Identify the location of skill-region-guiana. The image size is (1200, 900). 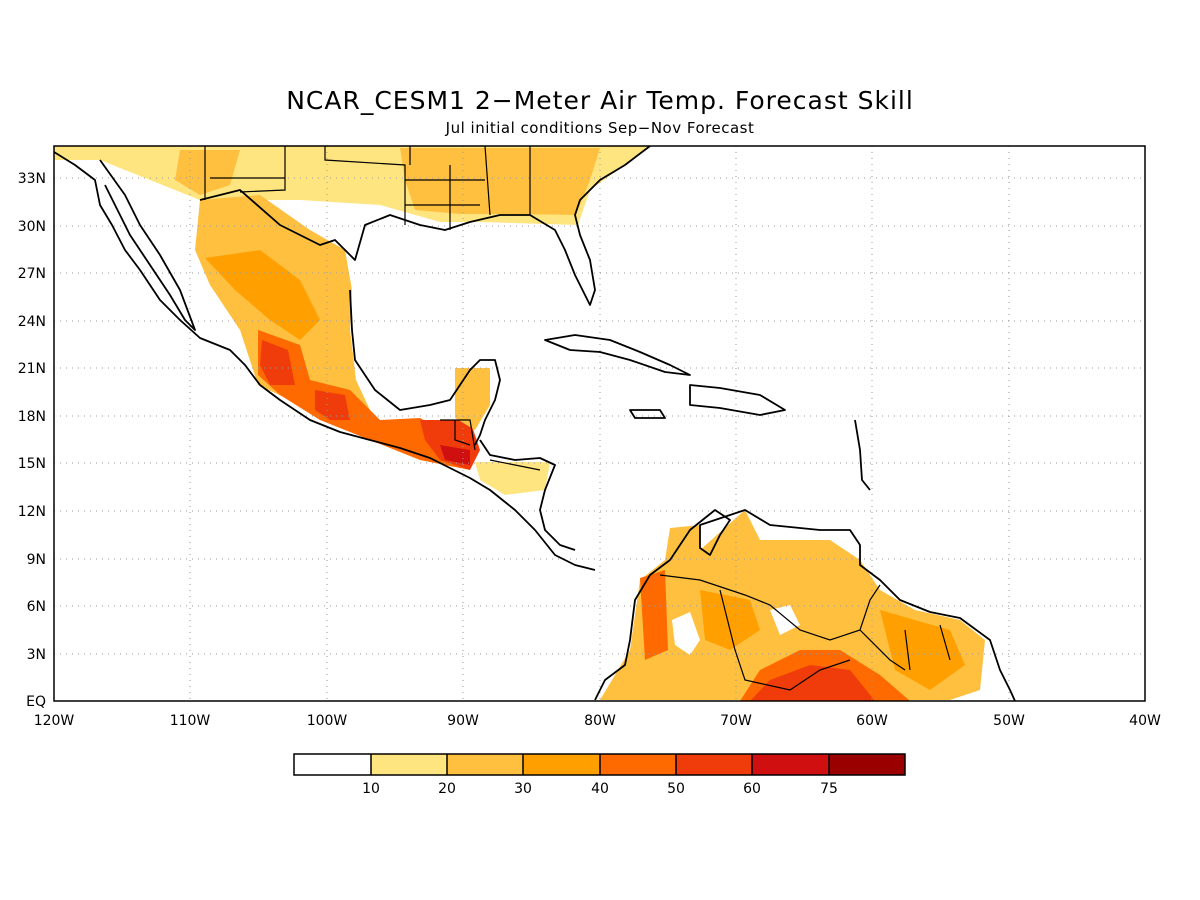
(922, 650).